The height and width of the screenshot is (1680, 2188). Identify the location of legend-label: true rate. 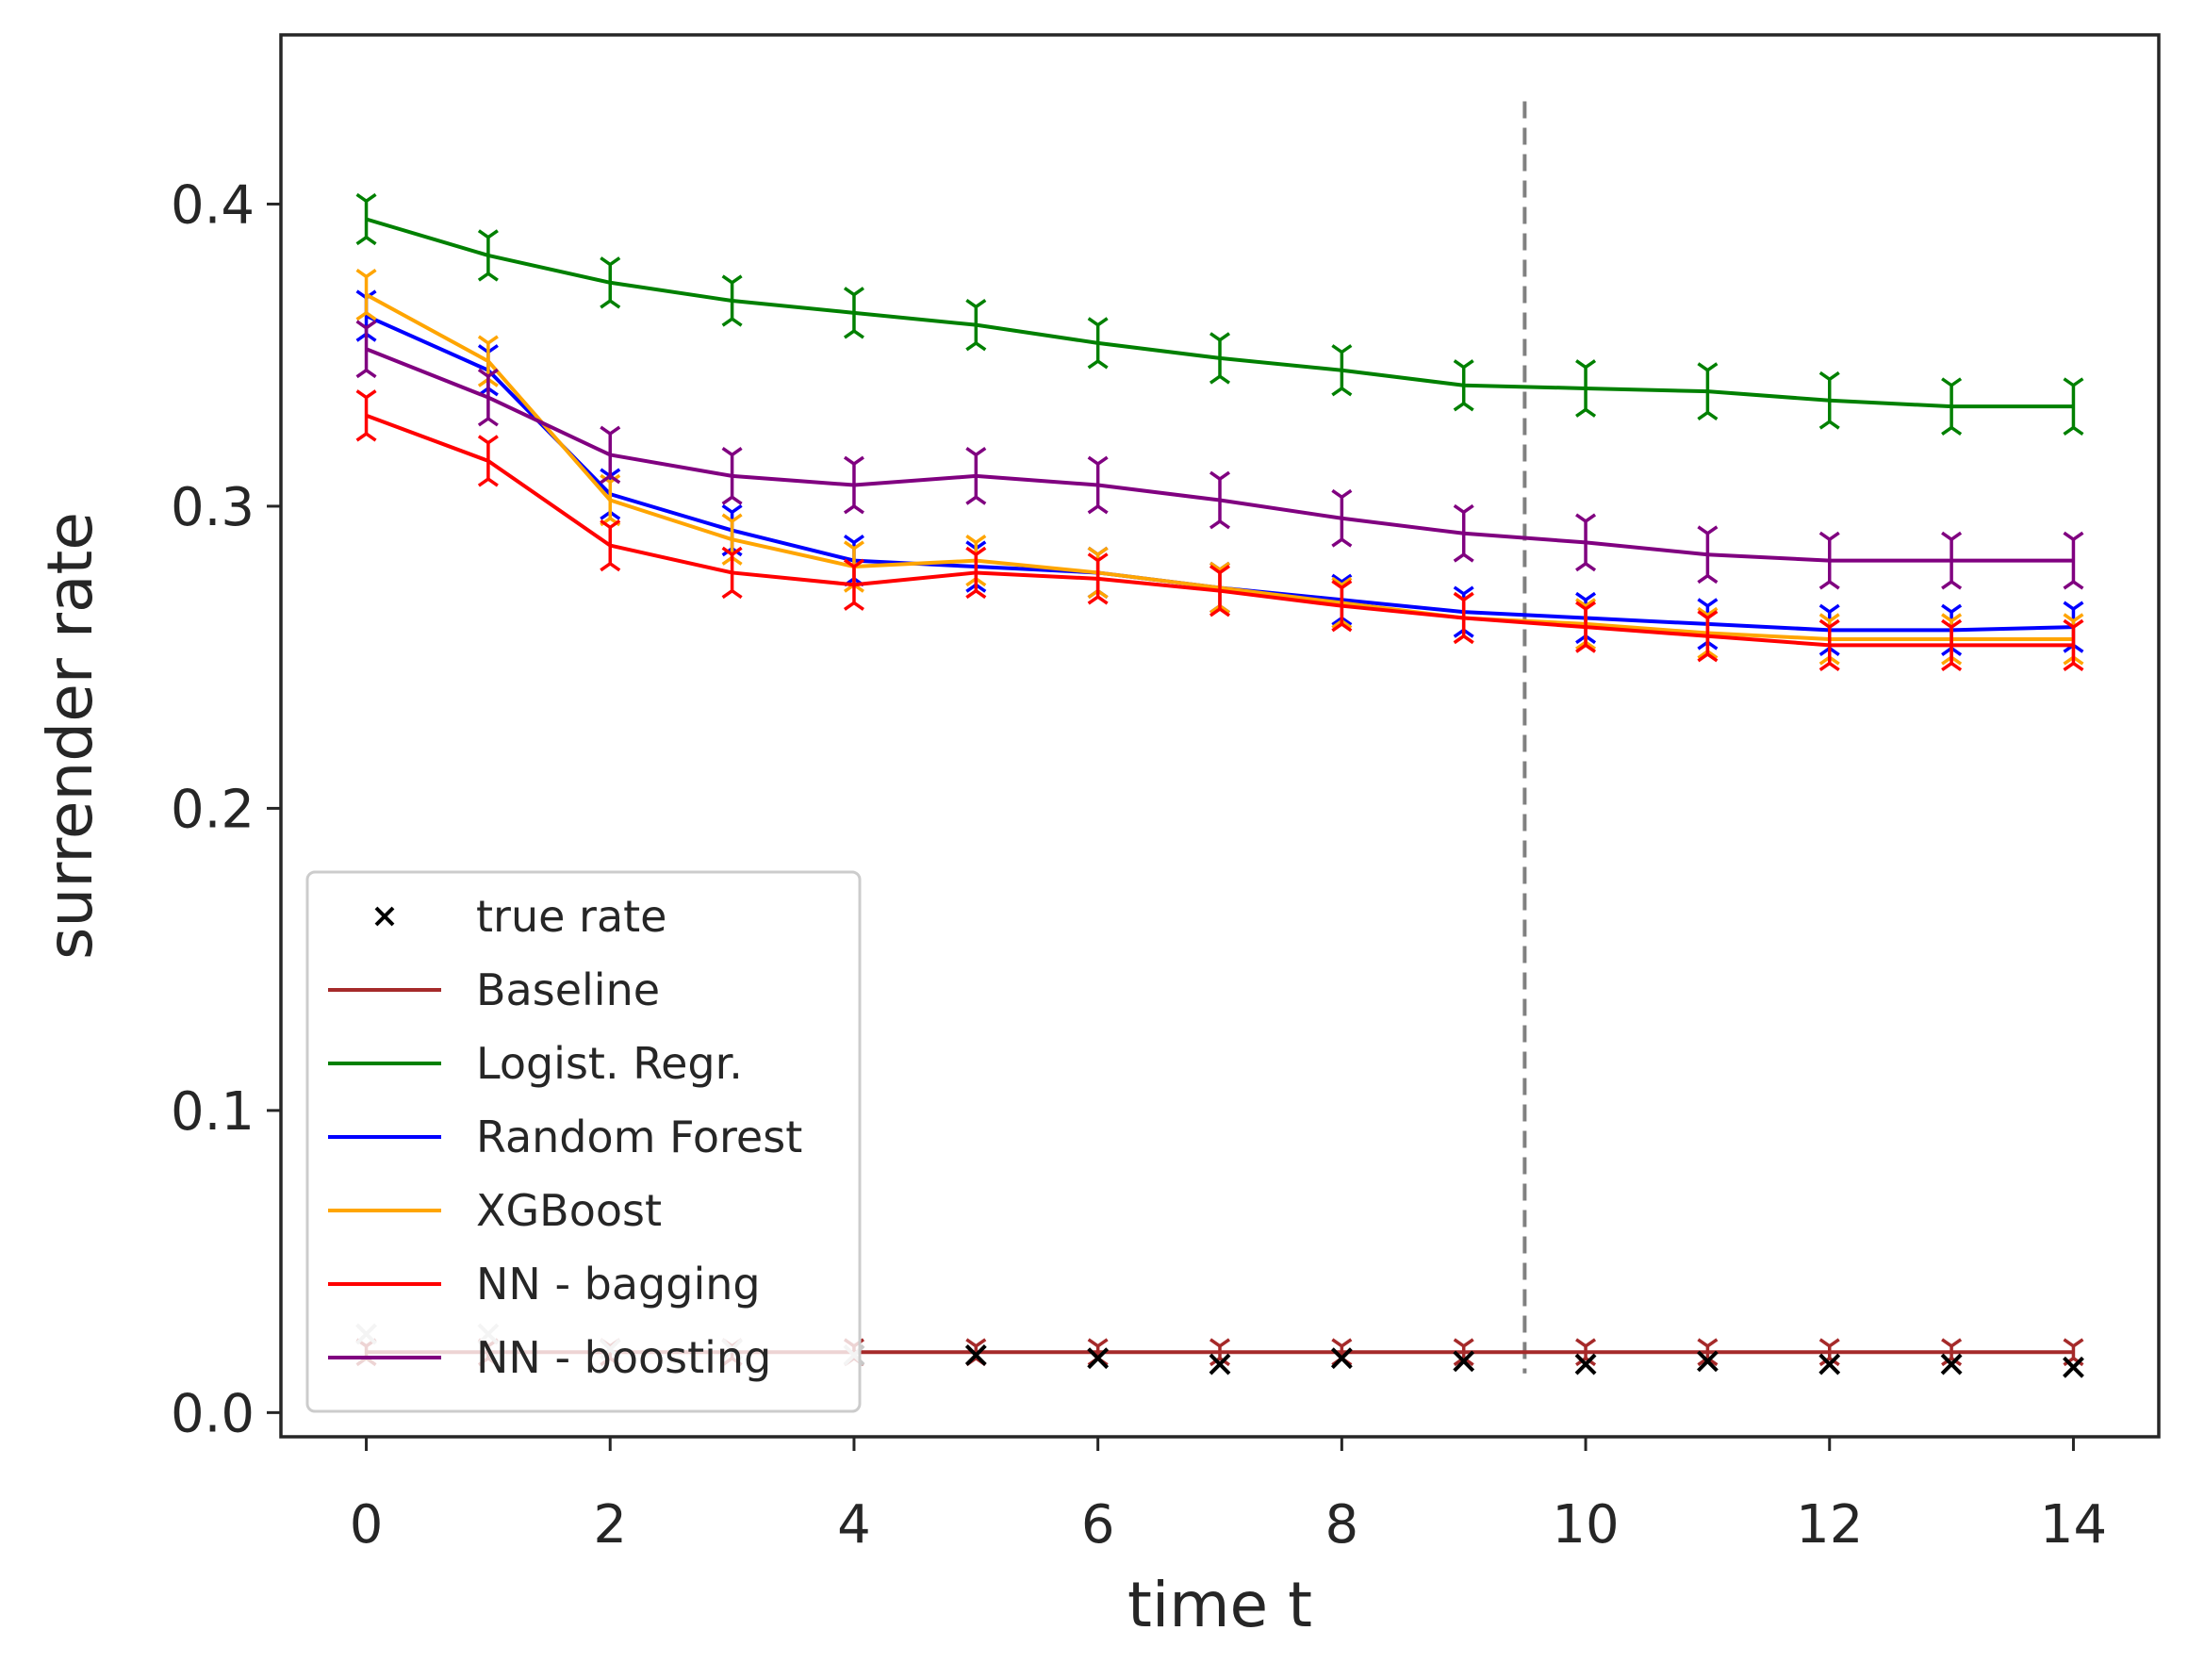
(571, 917).